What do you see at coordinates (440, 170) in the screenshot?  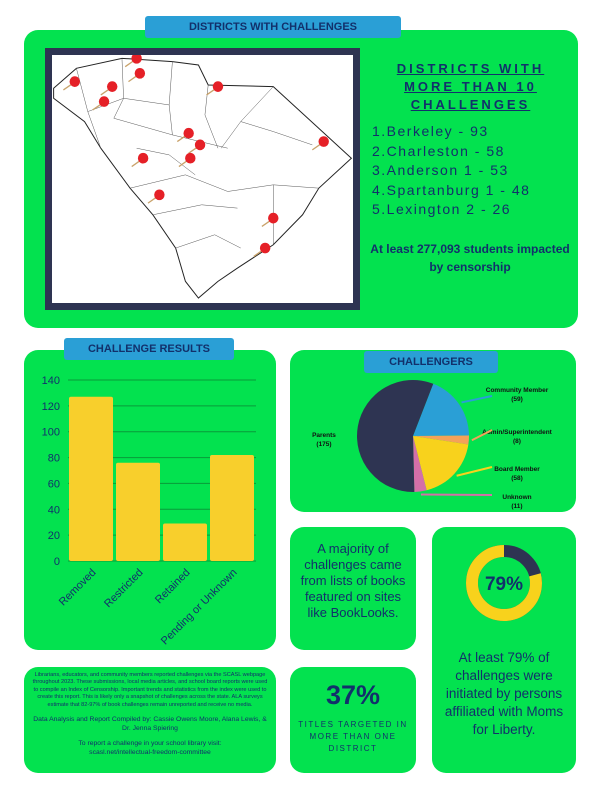 I see `district-item: 3.Anderson 1 - 53` at bounding box center [440, 170].